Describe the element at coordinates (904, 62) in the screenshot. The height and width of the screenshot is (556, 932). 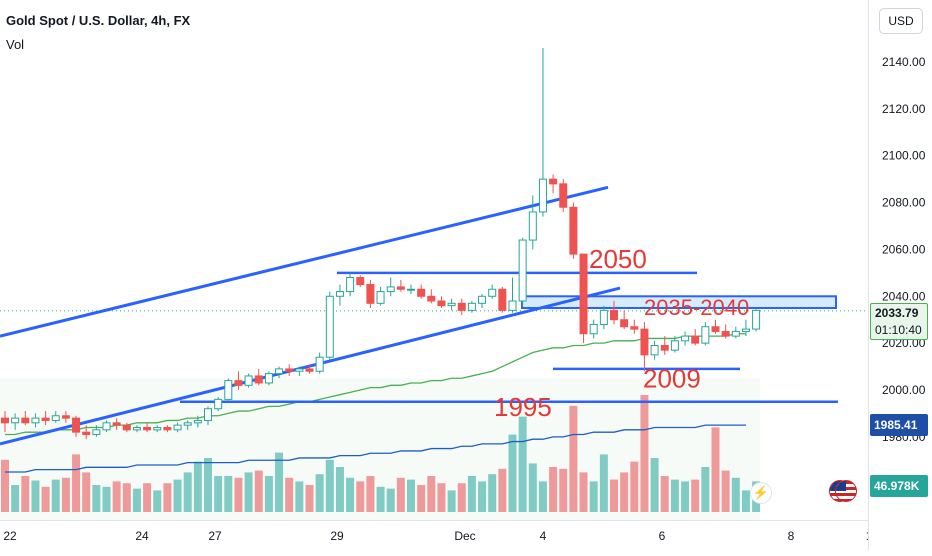
I see `price-tick-label: 2140.00` at that location.